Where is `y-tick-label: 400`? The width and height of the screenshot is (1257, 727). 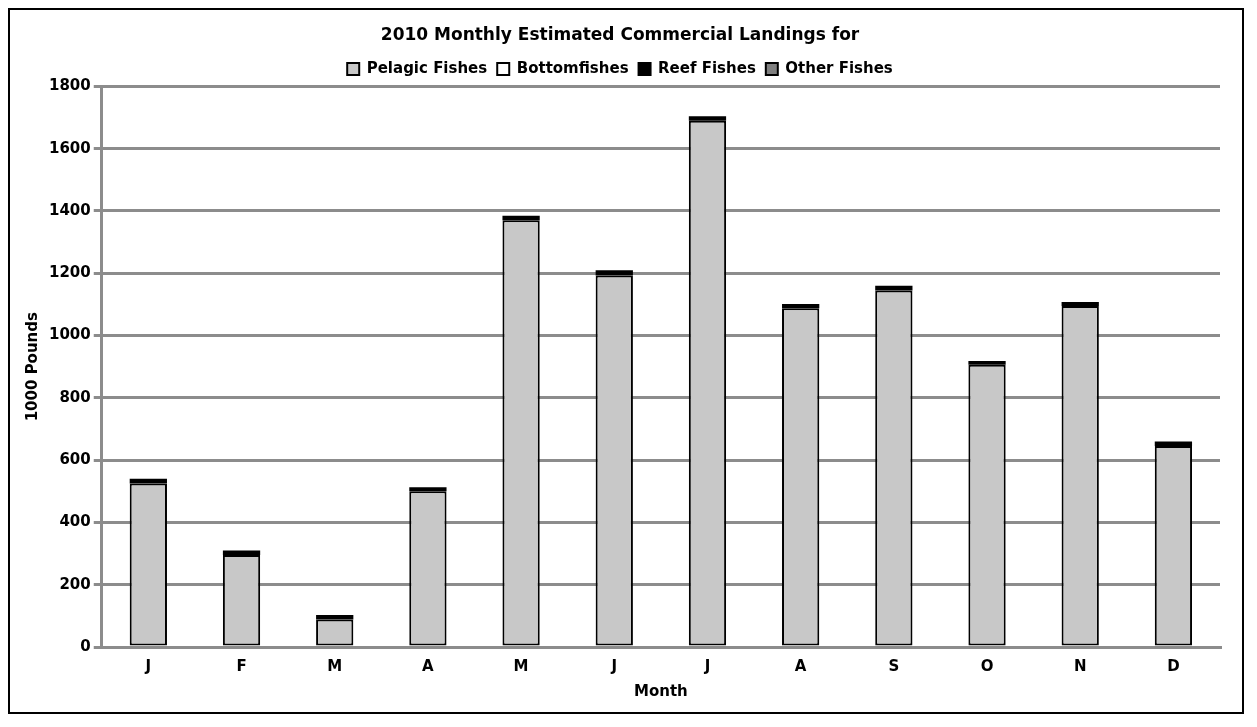
y-tick-label: 400 is located at coordinates (75, 521).